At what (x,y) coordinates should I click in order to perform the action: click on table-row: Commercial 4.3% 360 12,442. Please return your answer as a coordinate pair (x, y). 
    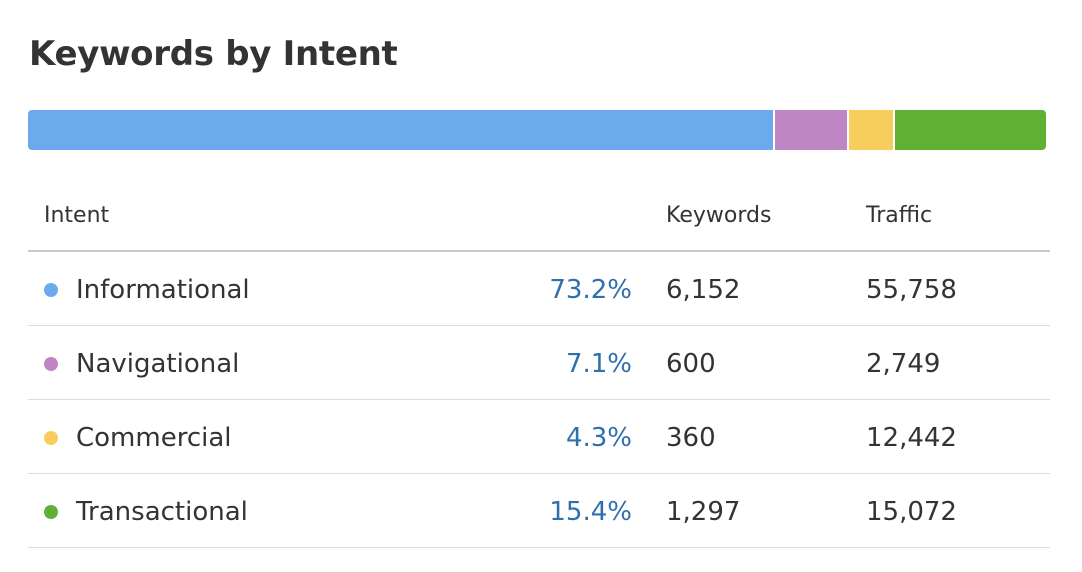
    Looking at the image, I should click on (539, 437).